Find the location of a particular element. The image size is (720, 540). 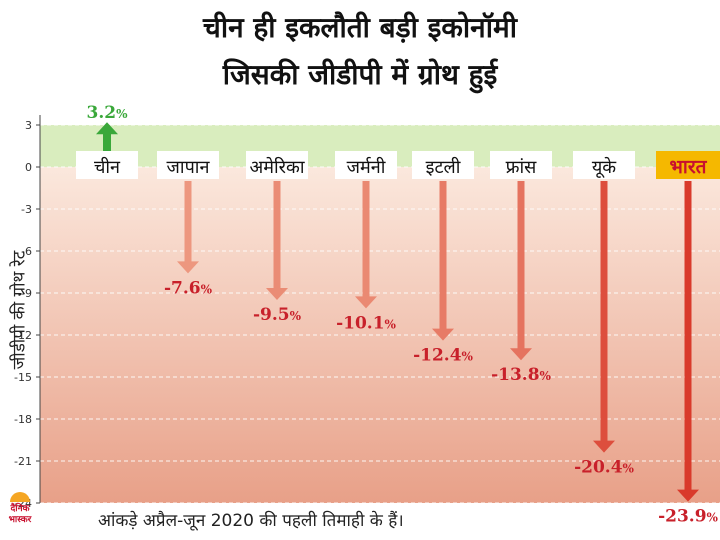

value-label: -23.9% is located at coordinates (688, 517).